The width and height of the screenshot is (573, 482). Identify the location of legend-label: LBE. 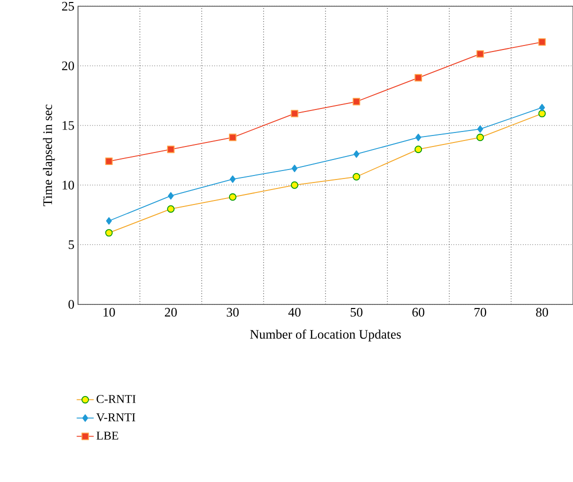
(107, 436).